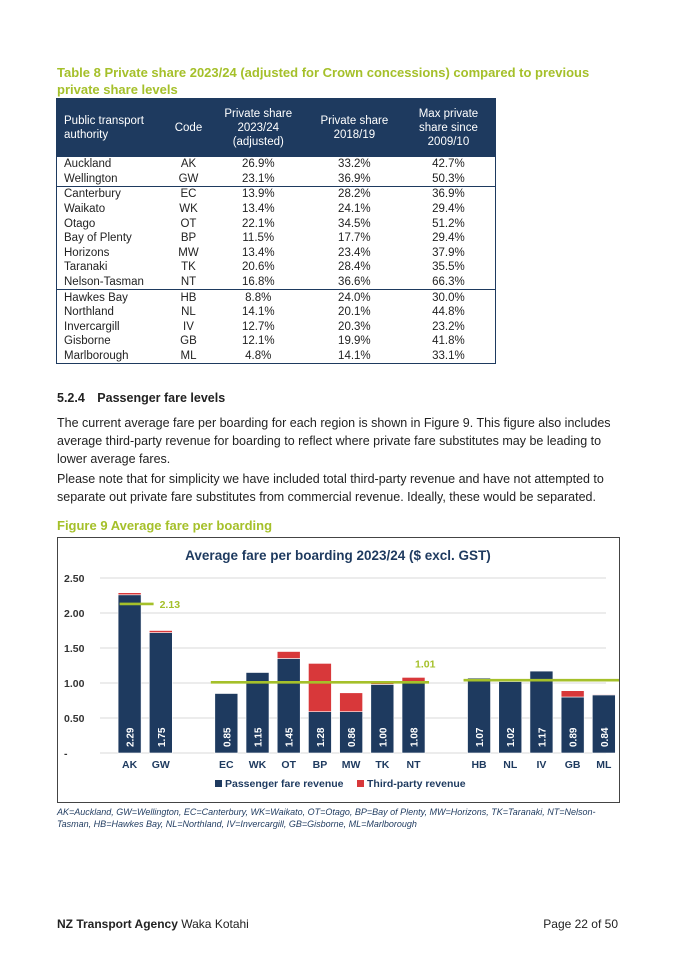 This screenshot has height=962, width=675. I want to click on y-tick-label: 2.50, so click(74, 579).